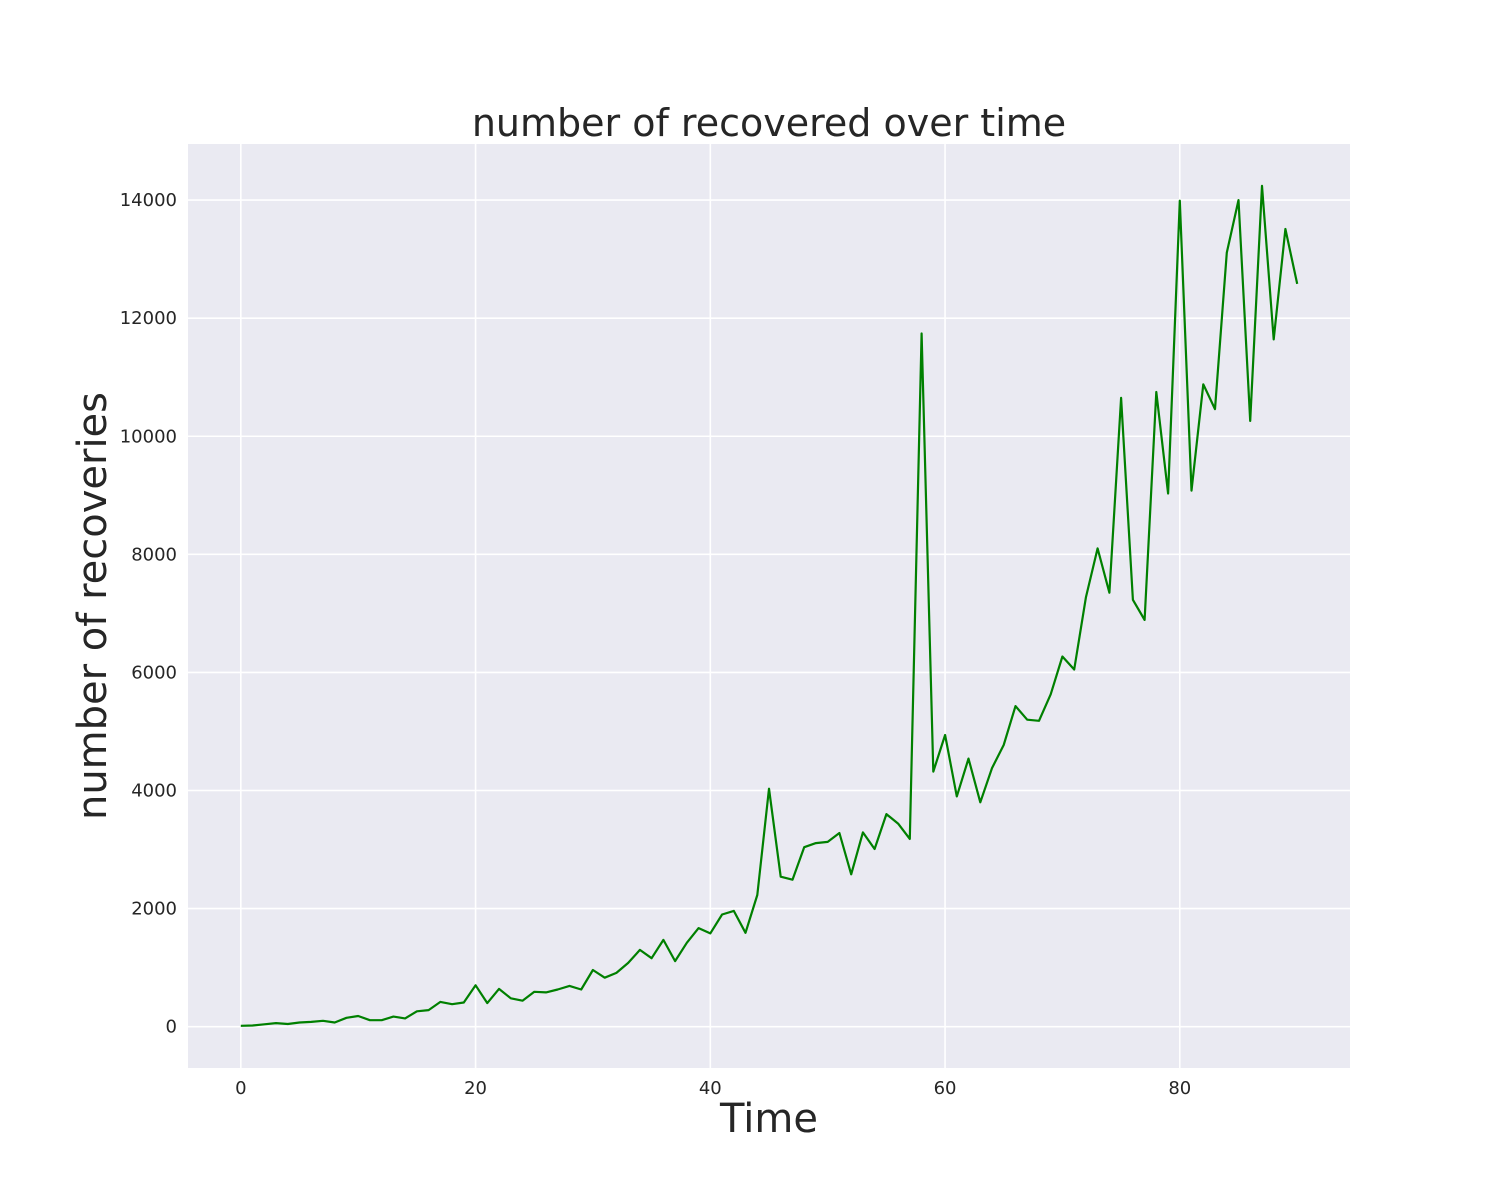 This screenshot has width=1500, height=1200. What do you see at coordinates (475, 1088) in the screenshot?
I see `x-tick-label: 20` at bounding box center [475, 1088].